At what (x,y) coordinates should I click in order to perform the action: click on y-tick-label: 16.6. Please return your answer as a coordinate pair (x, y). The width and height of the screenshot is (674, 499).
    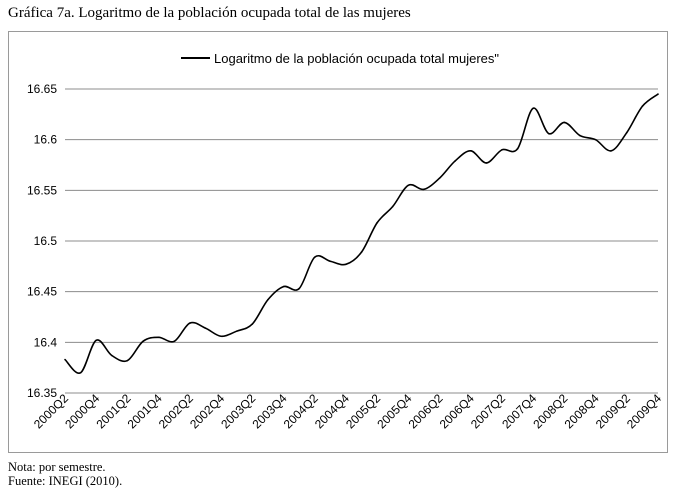
    Looking at the image, I should click on (46, 140).